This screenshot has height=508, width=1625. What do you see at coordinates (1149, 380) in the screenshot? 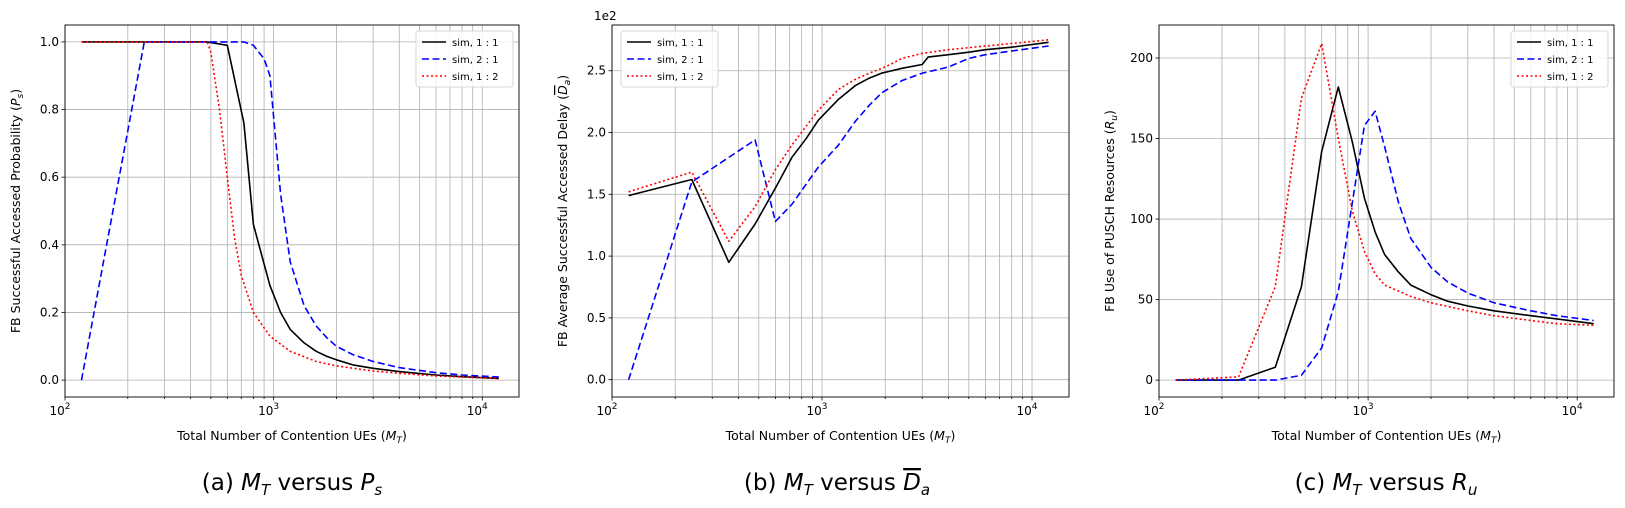
I see `y-tick-label: 0` at bounding box center [1149, 380].